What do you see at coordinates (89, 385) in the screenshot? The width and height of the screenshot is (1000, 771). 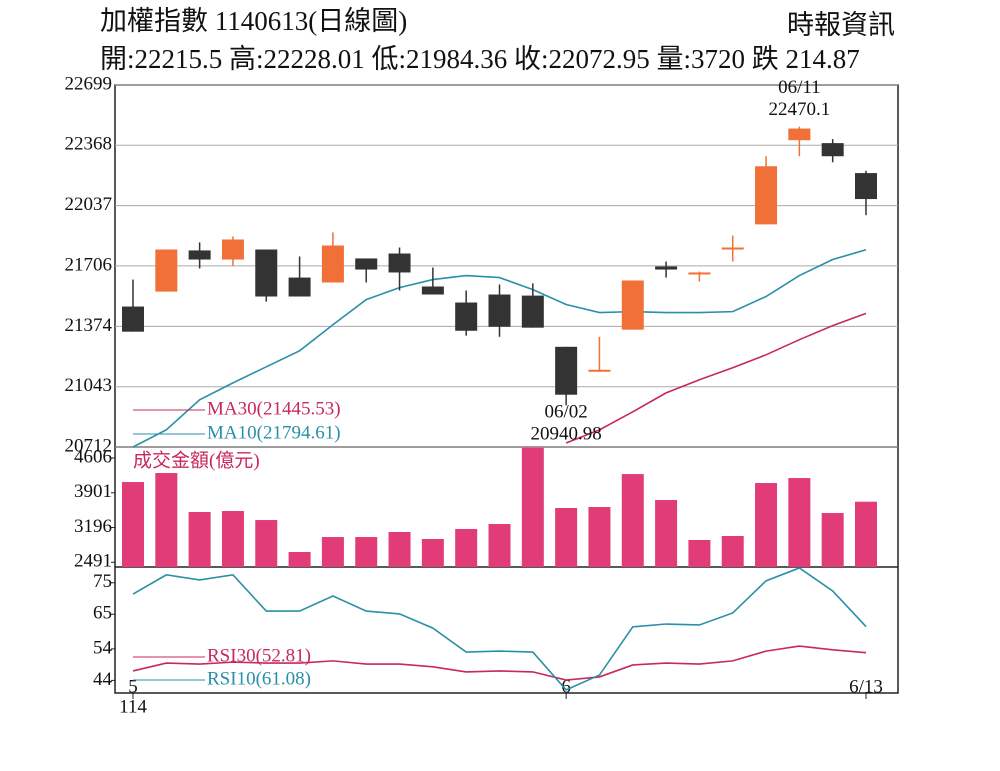 I see `y-tick-label: 21043` at bounding box center [89, 385].